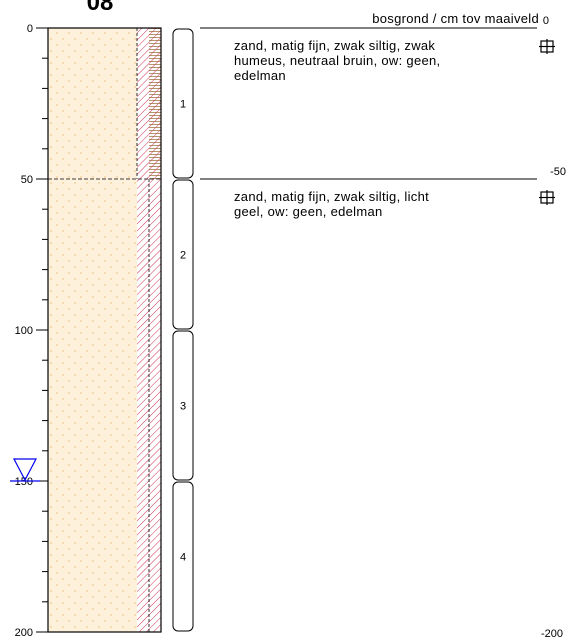 The width and height of the screenshot is (579, 642). I want to click on sample-label: 3, so click(183, 407).